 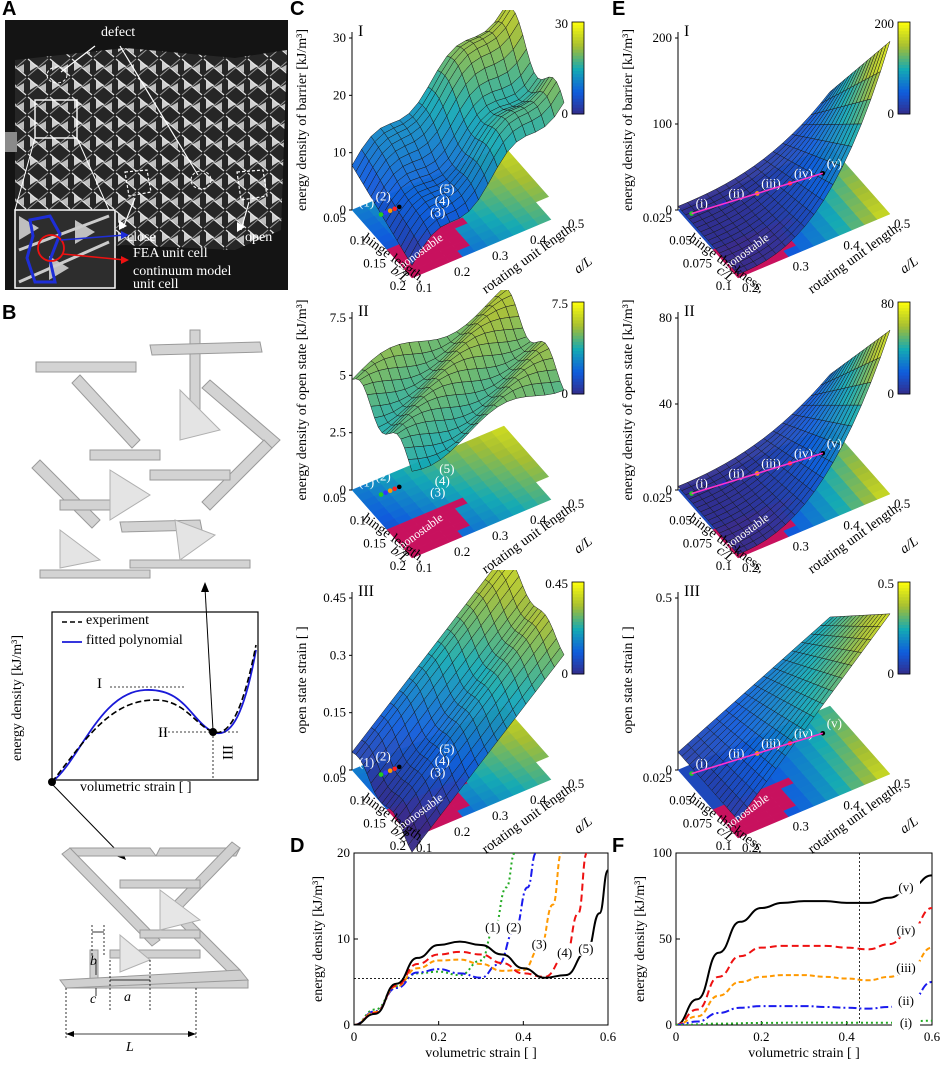 I want to click on x-tick-label: 0.6, so click(x=932, y=1036).